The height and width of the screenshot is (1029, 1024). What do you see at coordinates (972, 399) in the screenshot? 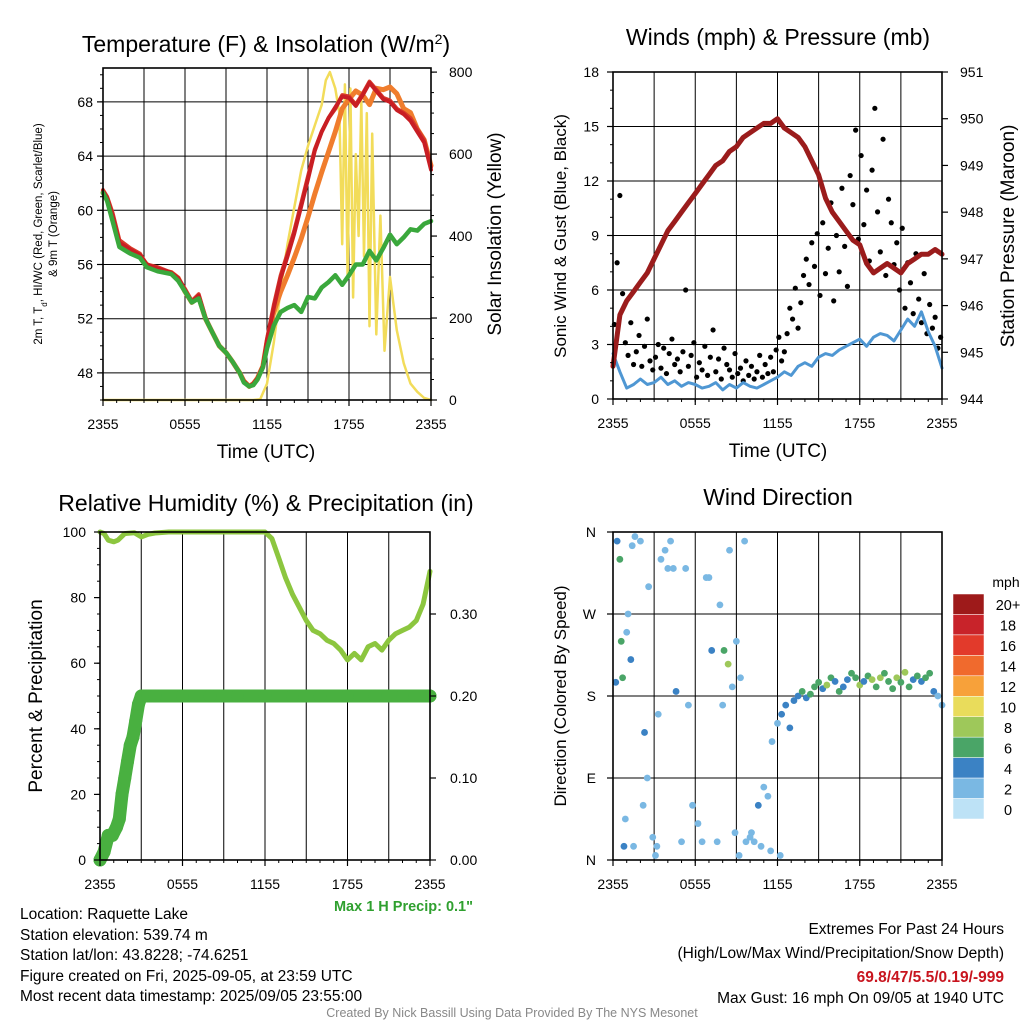
I see `y2-tick-label: 944` at bounding box center [972, 399].